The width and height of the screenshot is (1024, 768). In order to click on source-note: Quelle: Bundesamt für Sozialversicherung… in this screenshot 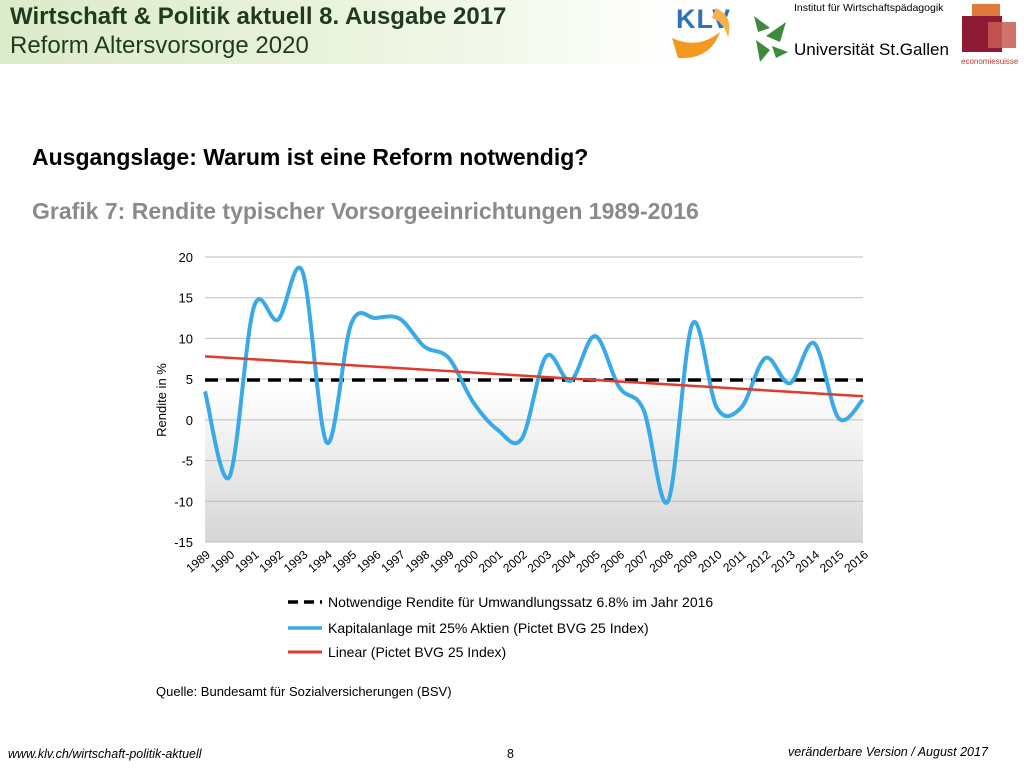, I will do `click(304, 691)`.